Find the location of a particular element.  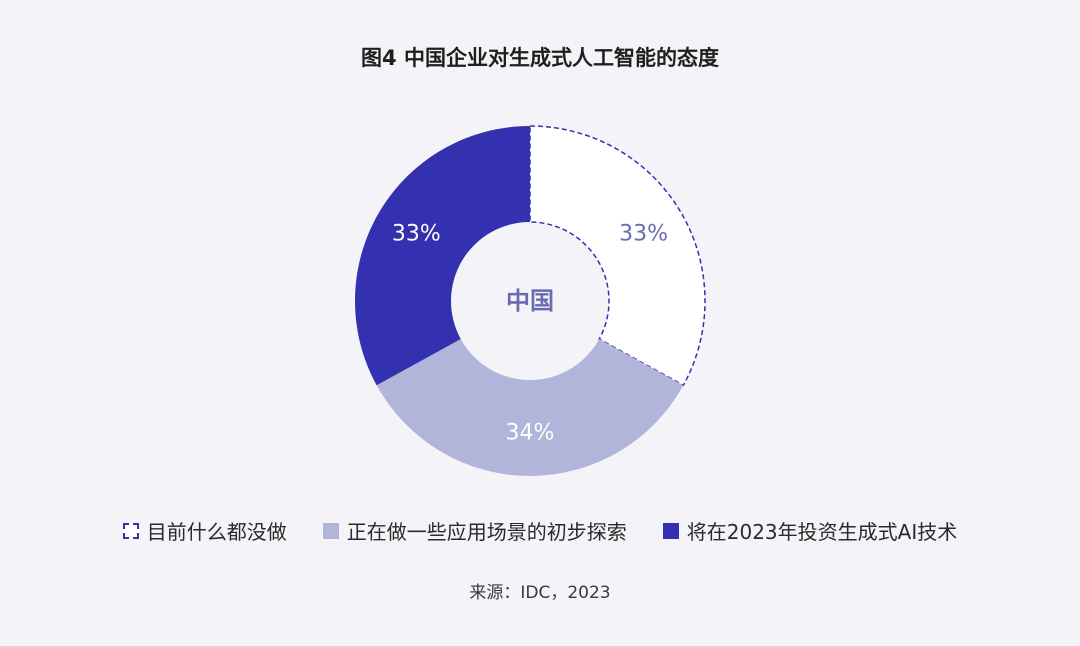

slice-label-exploring: 34% is located at coordinates (530, 433).